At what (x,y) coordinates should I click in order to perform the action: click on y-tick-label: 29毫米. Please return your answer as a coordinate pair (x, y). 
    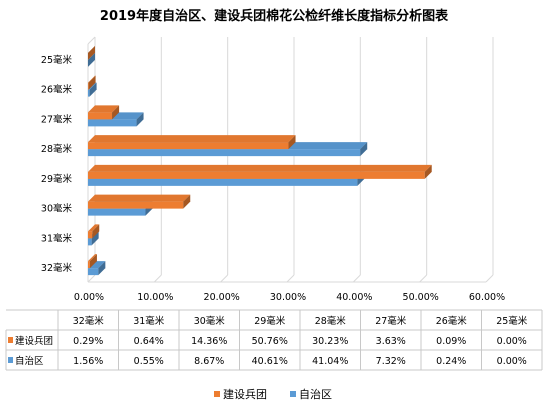
    Looking at the image, I should click on (57, 179).